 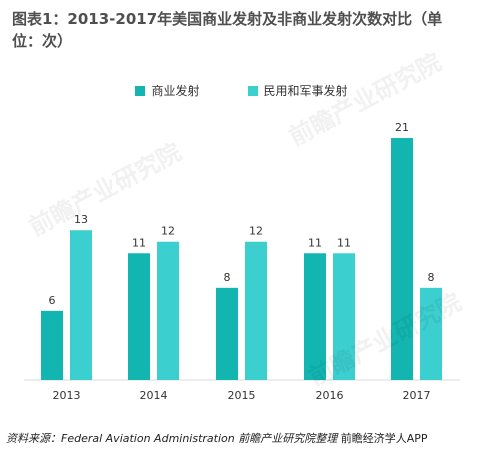 What do you see at coordinates (256, 310) in the screenshot?
I see `bar-noncommercial-2015` at bounding box center [256, 310].